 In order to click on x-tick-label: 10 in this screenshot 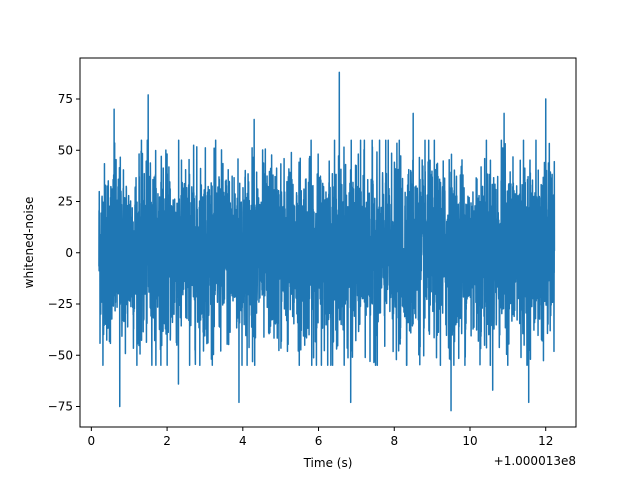, I will do `click(469, 441)`.